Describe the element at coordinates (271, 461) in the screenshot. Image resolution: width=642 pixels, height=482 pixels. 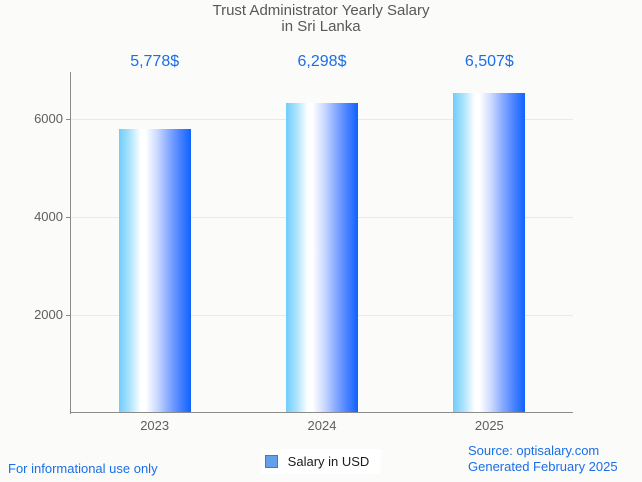
I see `legend-swatch-icon` at that location.